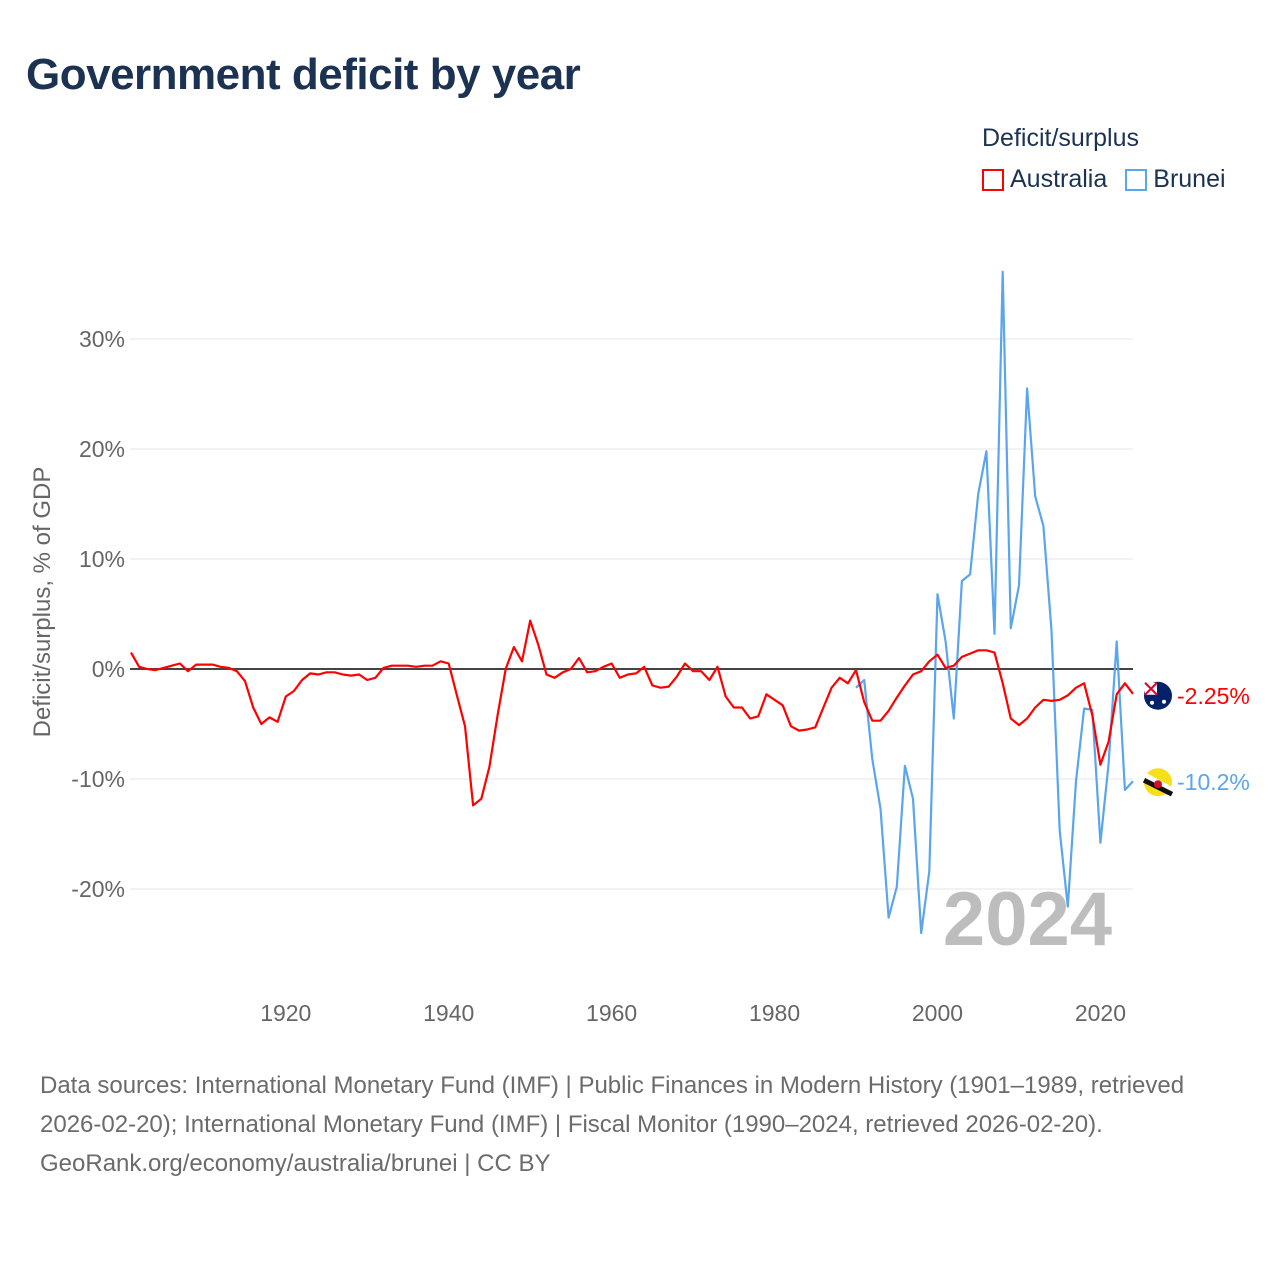 Image resolution: width=1280 pixels, height=1280 pixels. I want to click on flag-emblem, so click(1158, 784).